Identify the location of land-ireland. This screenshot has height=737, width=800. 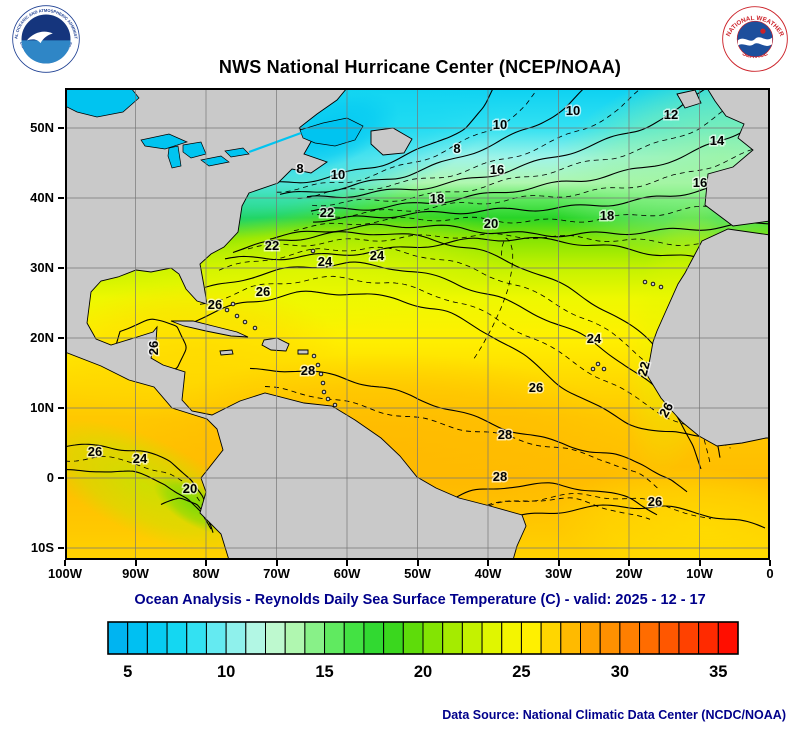
(689, 99).